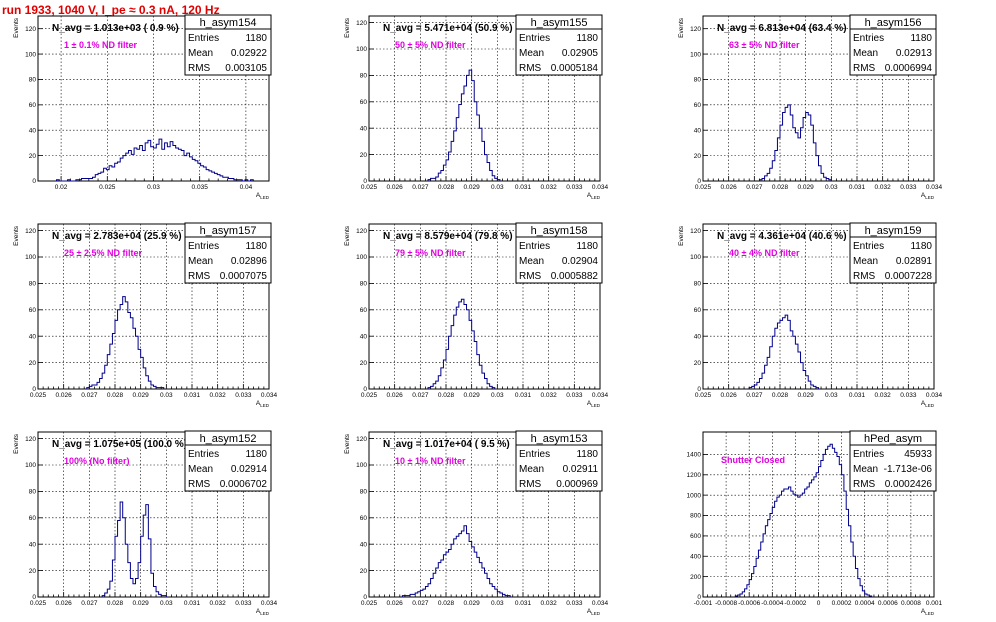 The width and height of the screenshot is (996, 622). What do you see at coordinates (911, 603) in the screenshot?
I see `x-tick-label: 0.0008` at bounding box center [911, 603].